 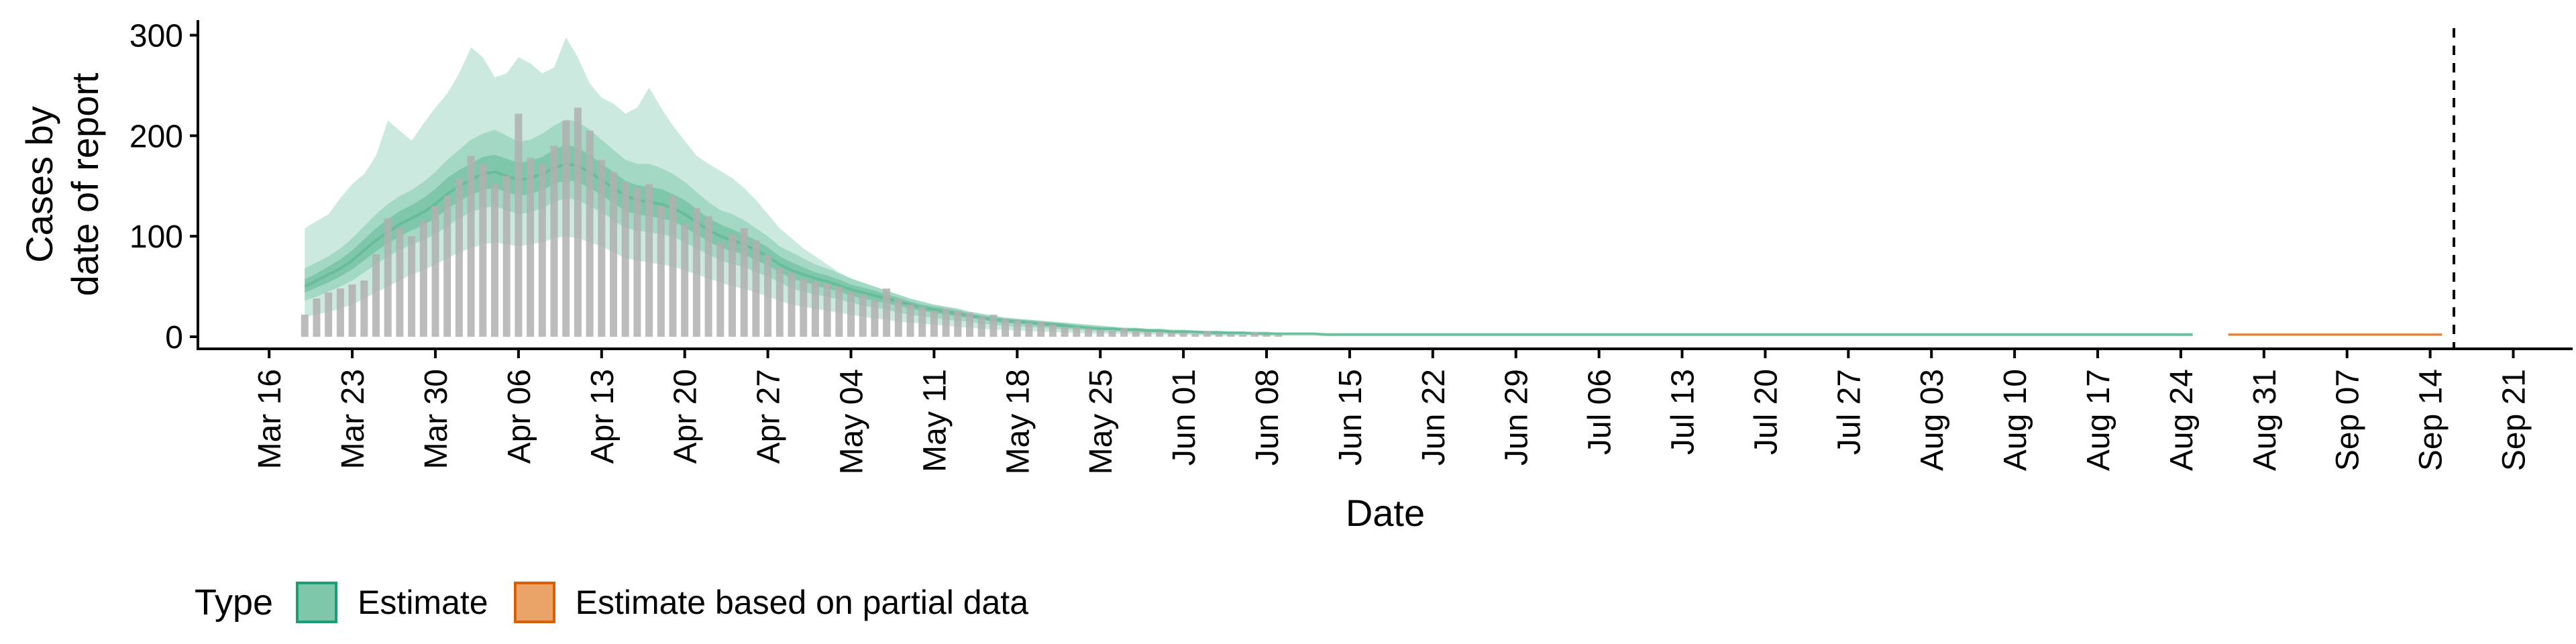 What do you see at coordinates (156, 237) in the screenshot?
I see `y-tick-label: 100` at bounding box center [156, 237].